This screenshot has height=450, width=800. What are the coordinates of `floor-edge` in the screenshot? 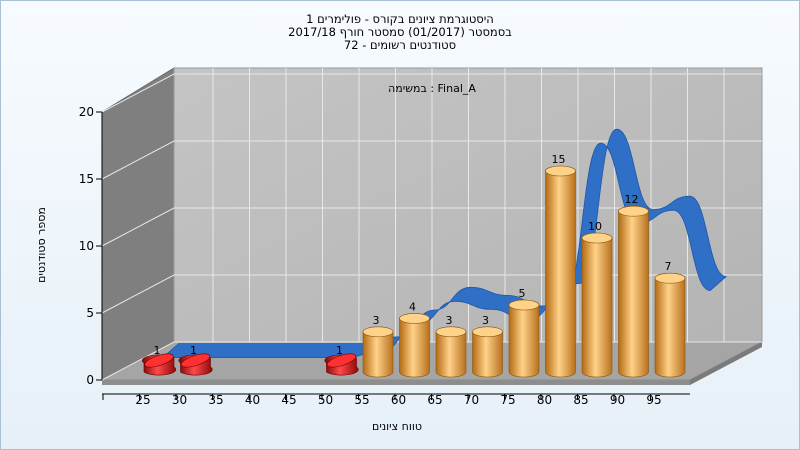 It's located at (396, 382).